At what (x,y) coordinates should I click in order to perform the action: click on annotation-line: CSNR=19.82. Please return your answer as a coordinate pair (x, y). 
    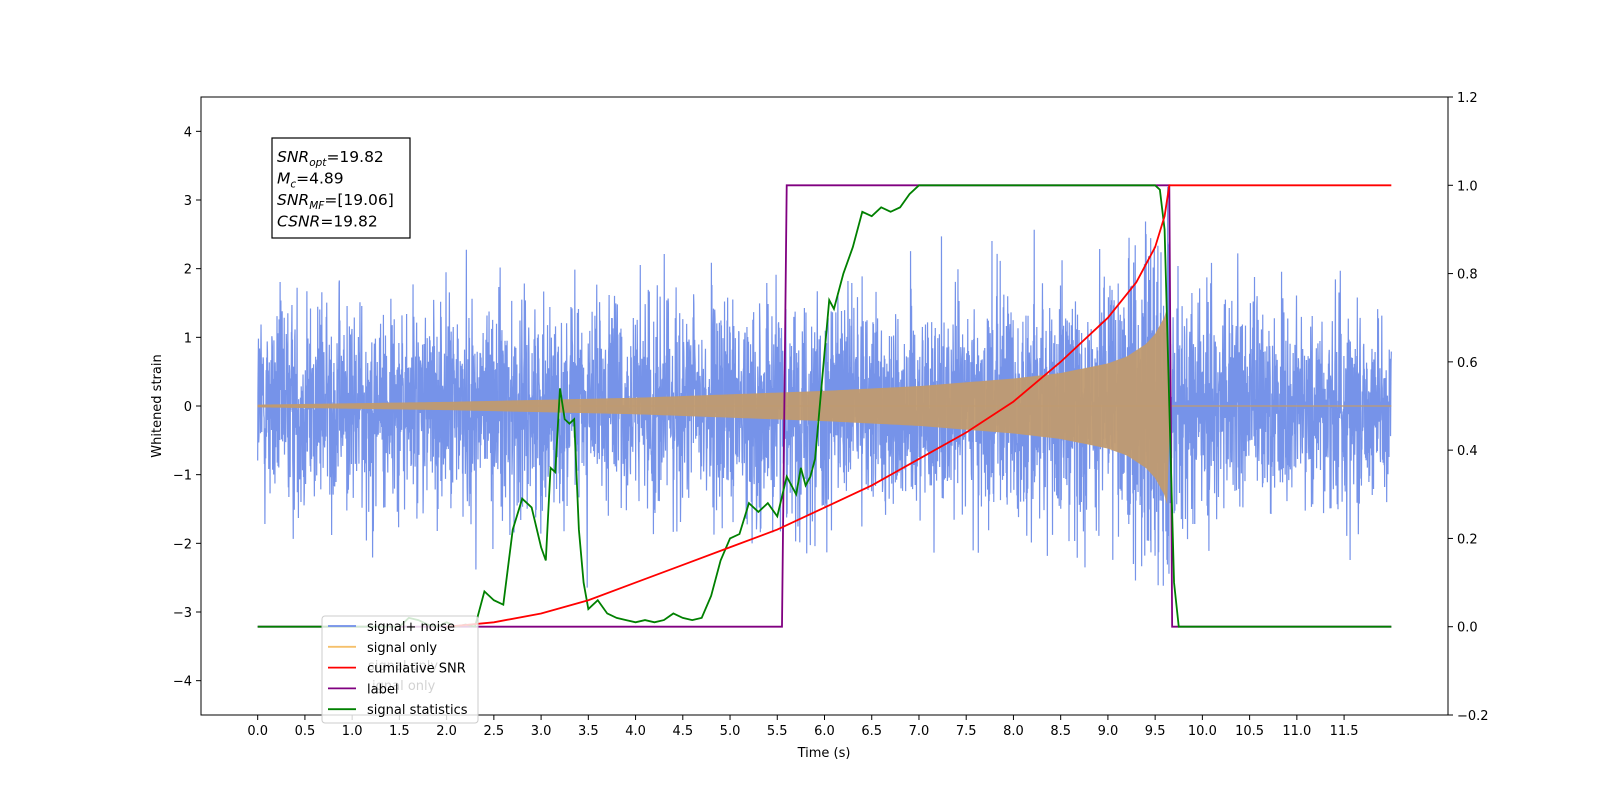
    Looking at the image, I should click on (327, 222).